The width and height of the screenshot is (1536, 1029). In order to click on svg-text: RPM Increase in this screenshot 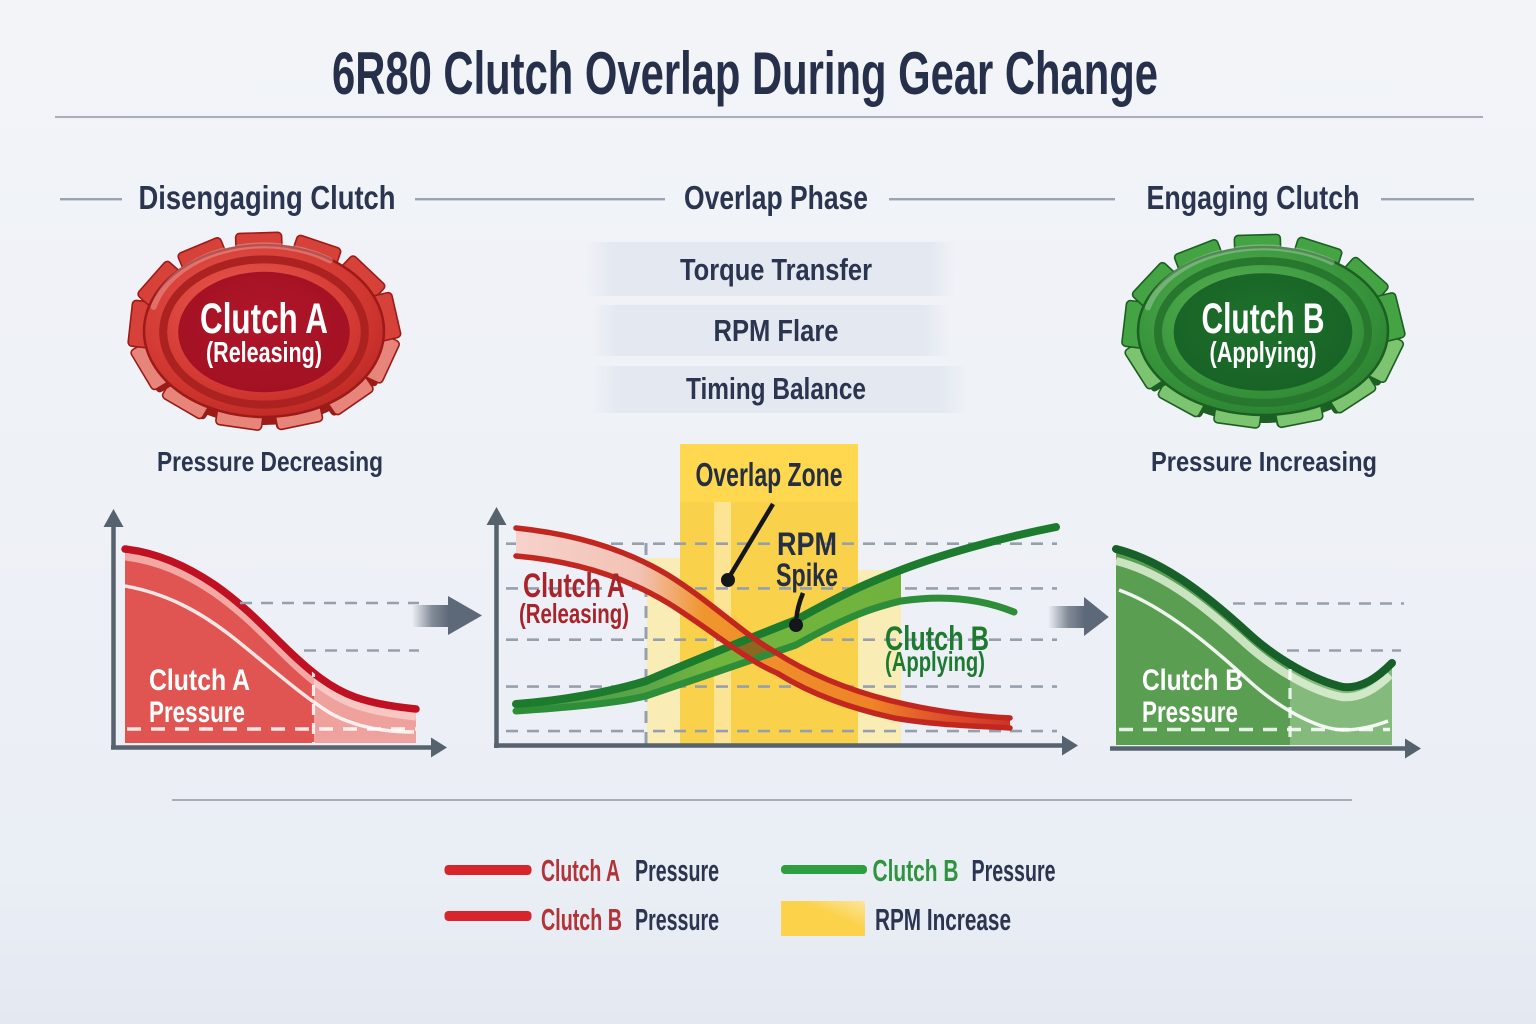, I will do `click(943, 919)`.